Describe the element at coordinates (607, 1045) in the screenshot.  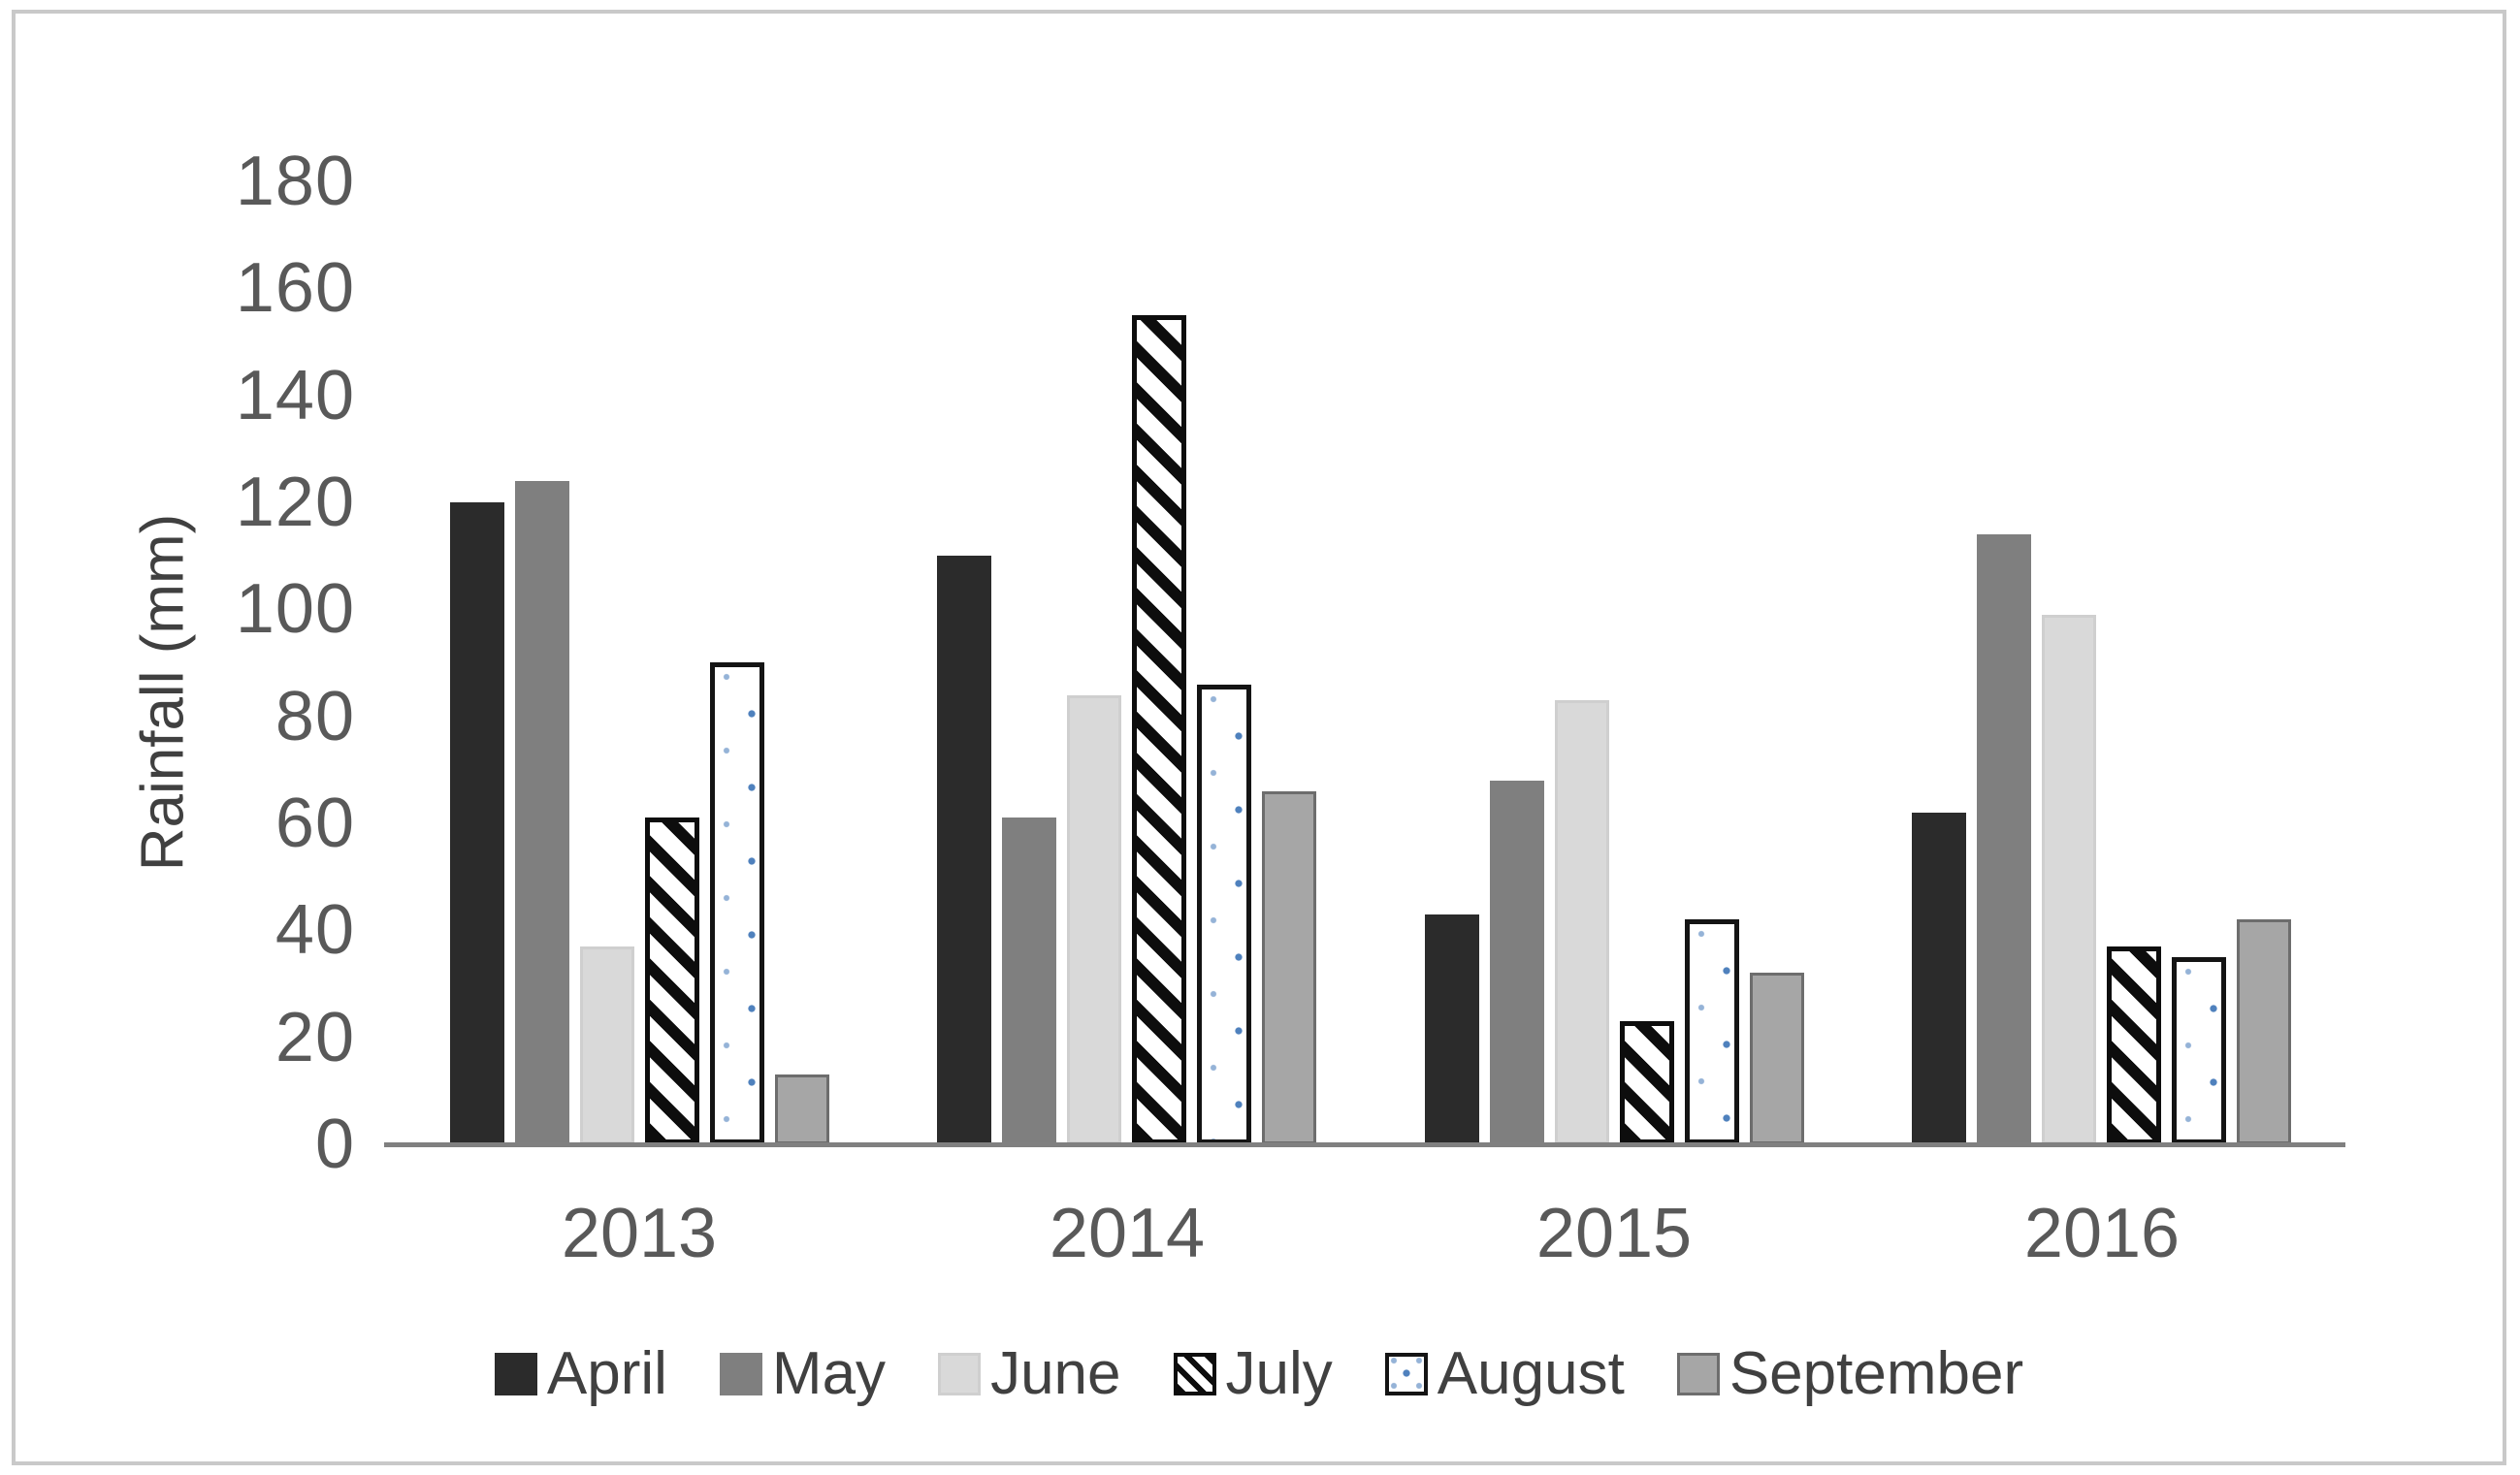
I see `bar-june-2013` at that location.